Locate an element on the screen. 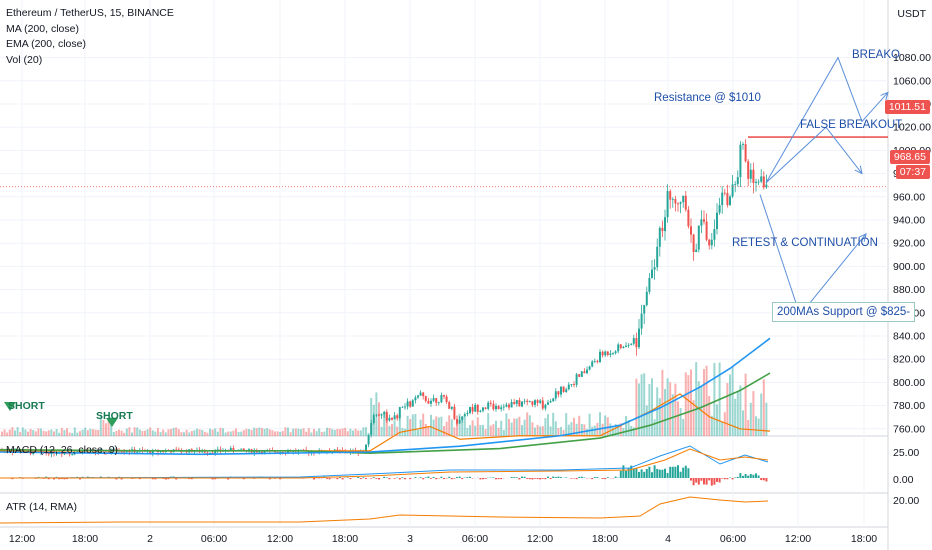  false-breakout-annotation: FALSE BREAKOUT is located at coordinates (851, 125).